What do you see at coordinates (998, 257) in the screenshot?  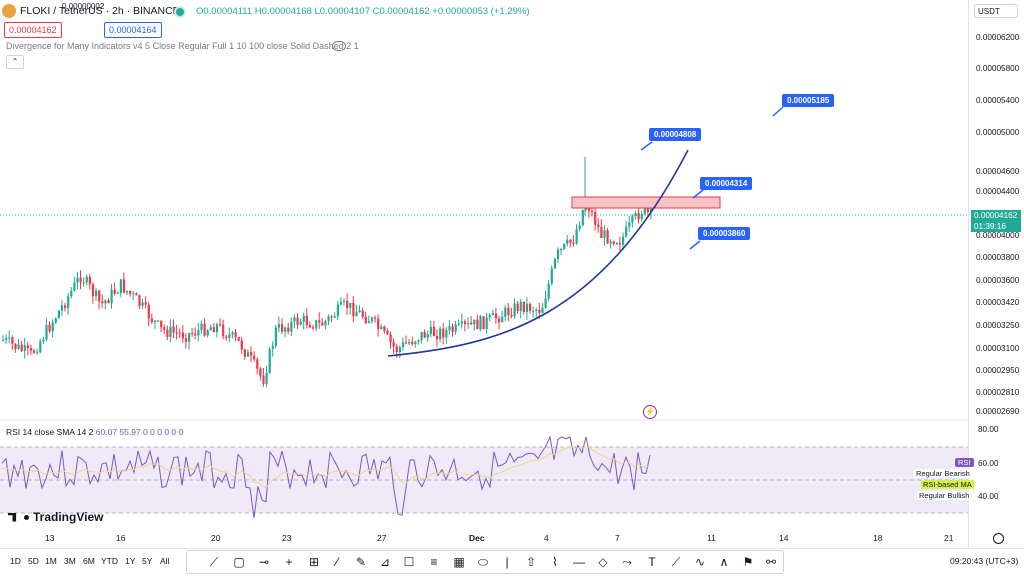 I see `price-tick: 0.00003800` at bounding box center [998, 257].